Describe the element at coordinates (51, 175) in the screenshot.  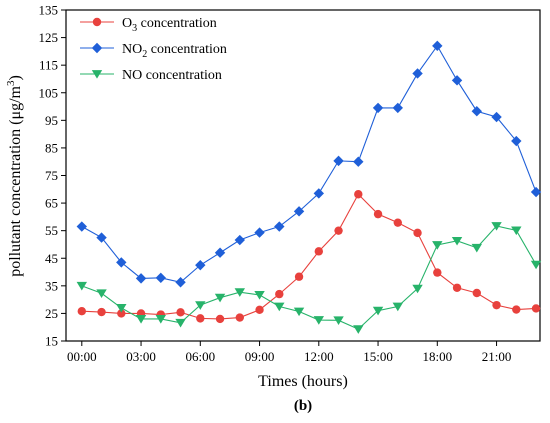
I see `y-tick-label: 75` at that location.